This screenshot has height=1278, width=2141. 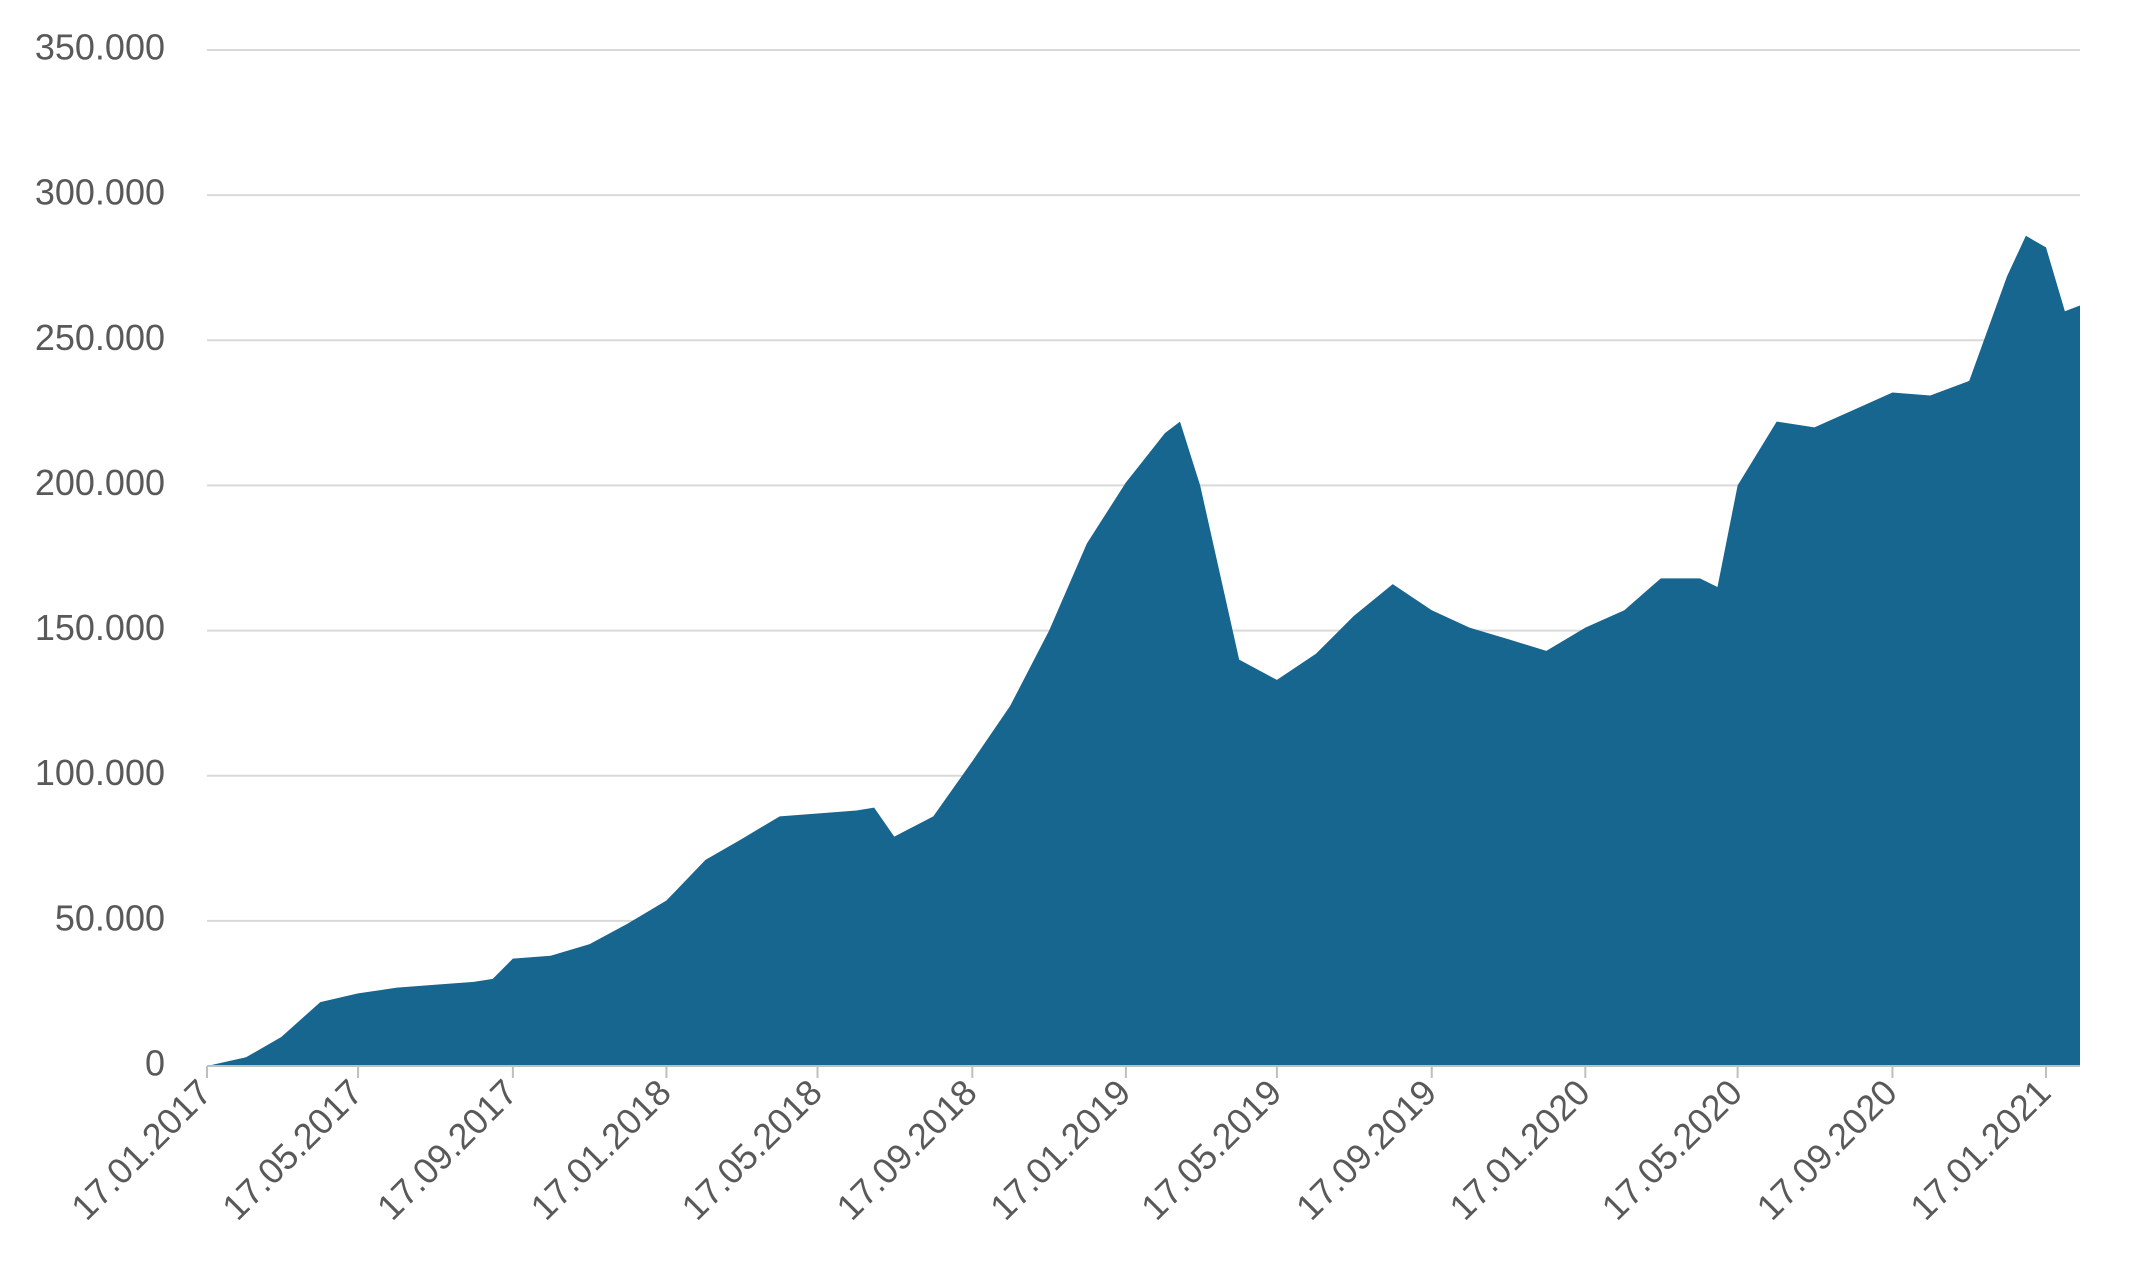 What do you see at coordinates (141, 1149) in the screenshot?
I see `x-tick-label: 17.01.2017` at bounding box center [141, 1149].